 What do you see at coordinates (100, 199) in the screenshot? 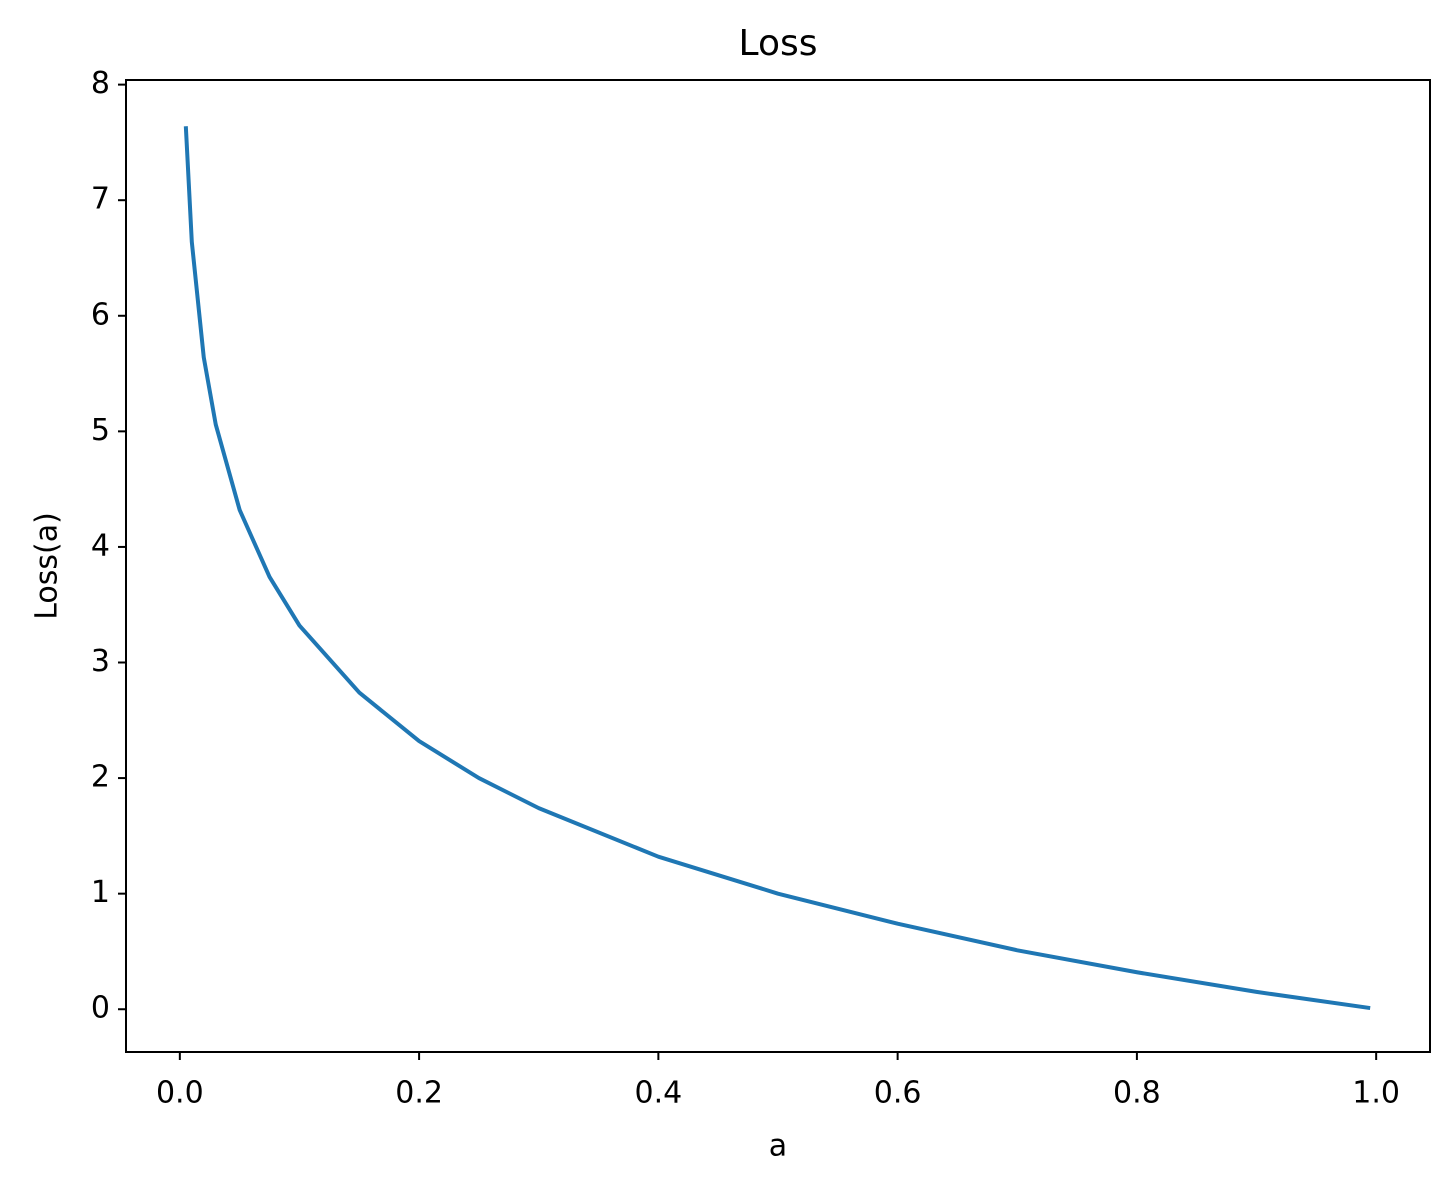
I see `y-tick-label: 7` at bounding box center [100, 199].